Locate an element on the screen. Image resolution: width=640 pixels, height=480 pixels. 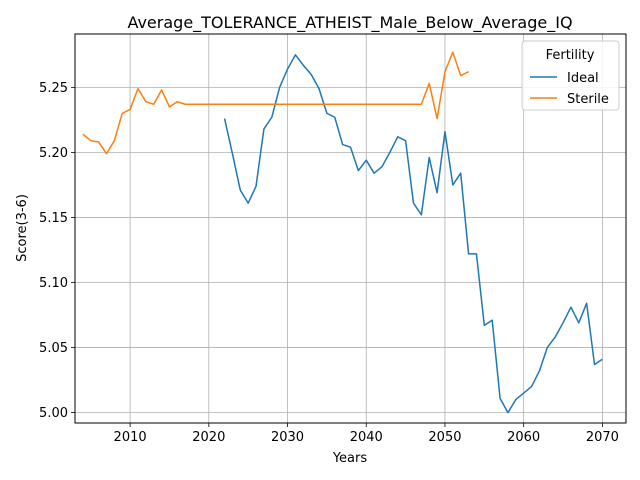
legend-label-ideal: Ideal is located at coordinates (583, 78).